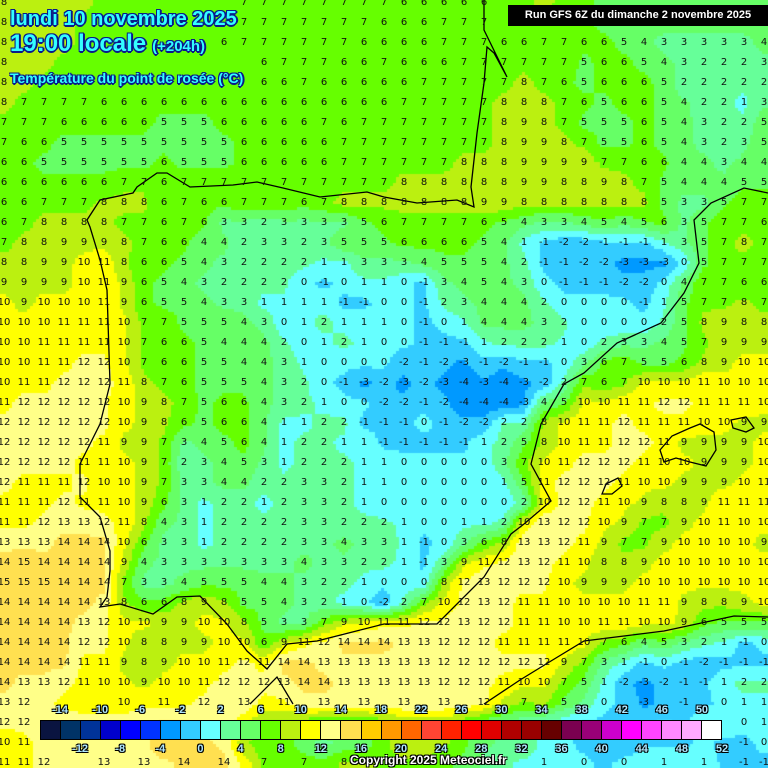 The height and width of the screenshot is (768, 768). What do you see at coordinates (464, 502) in the screenshot?
I see `grid-value: 0` at bounding box center [464, 502].